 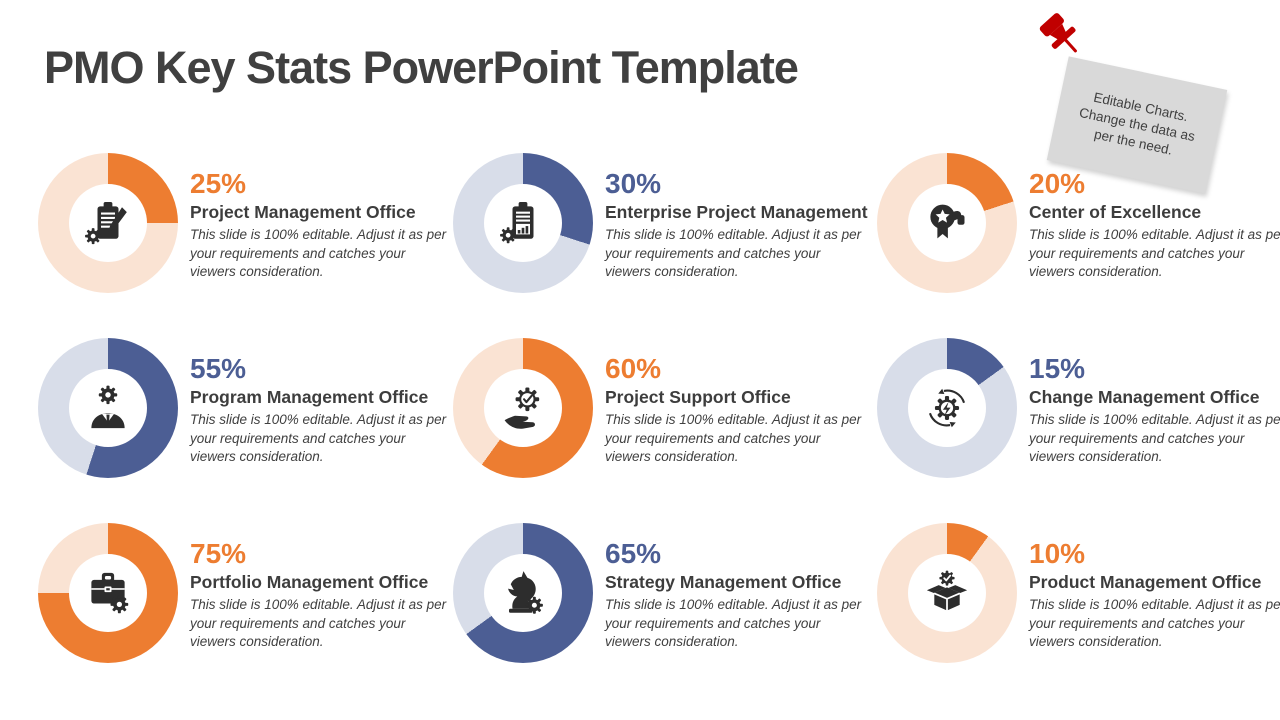 What do you see at coordinates (1057, 553) in the screenshot?
I see `stat-percentage: 10%` at bounding box center [1057, 553].